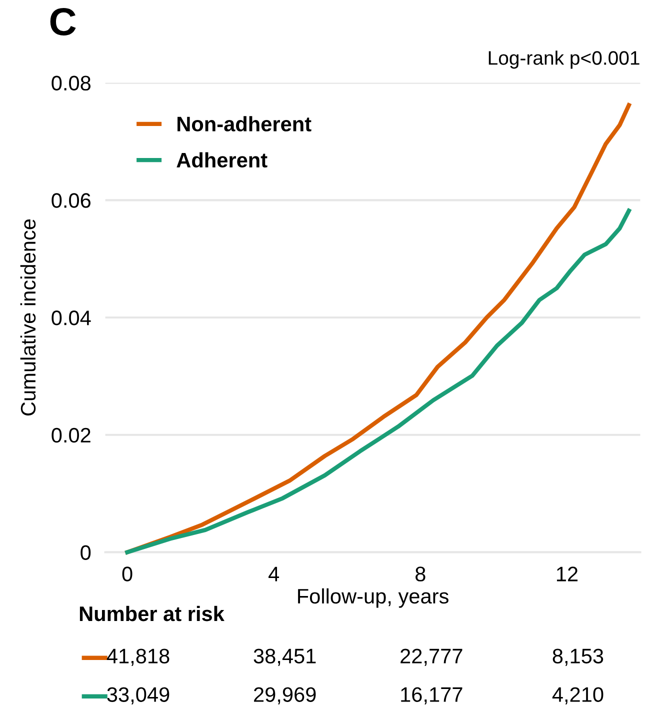 The image size is (650, 720). What do you see at coordinates (564, 59) in the screenshot?
I see `text: Log-rank p<0.001` at bounding box center [564, 59].